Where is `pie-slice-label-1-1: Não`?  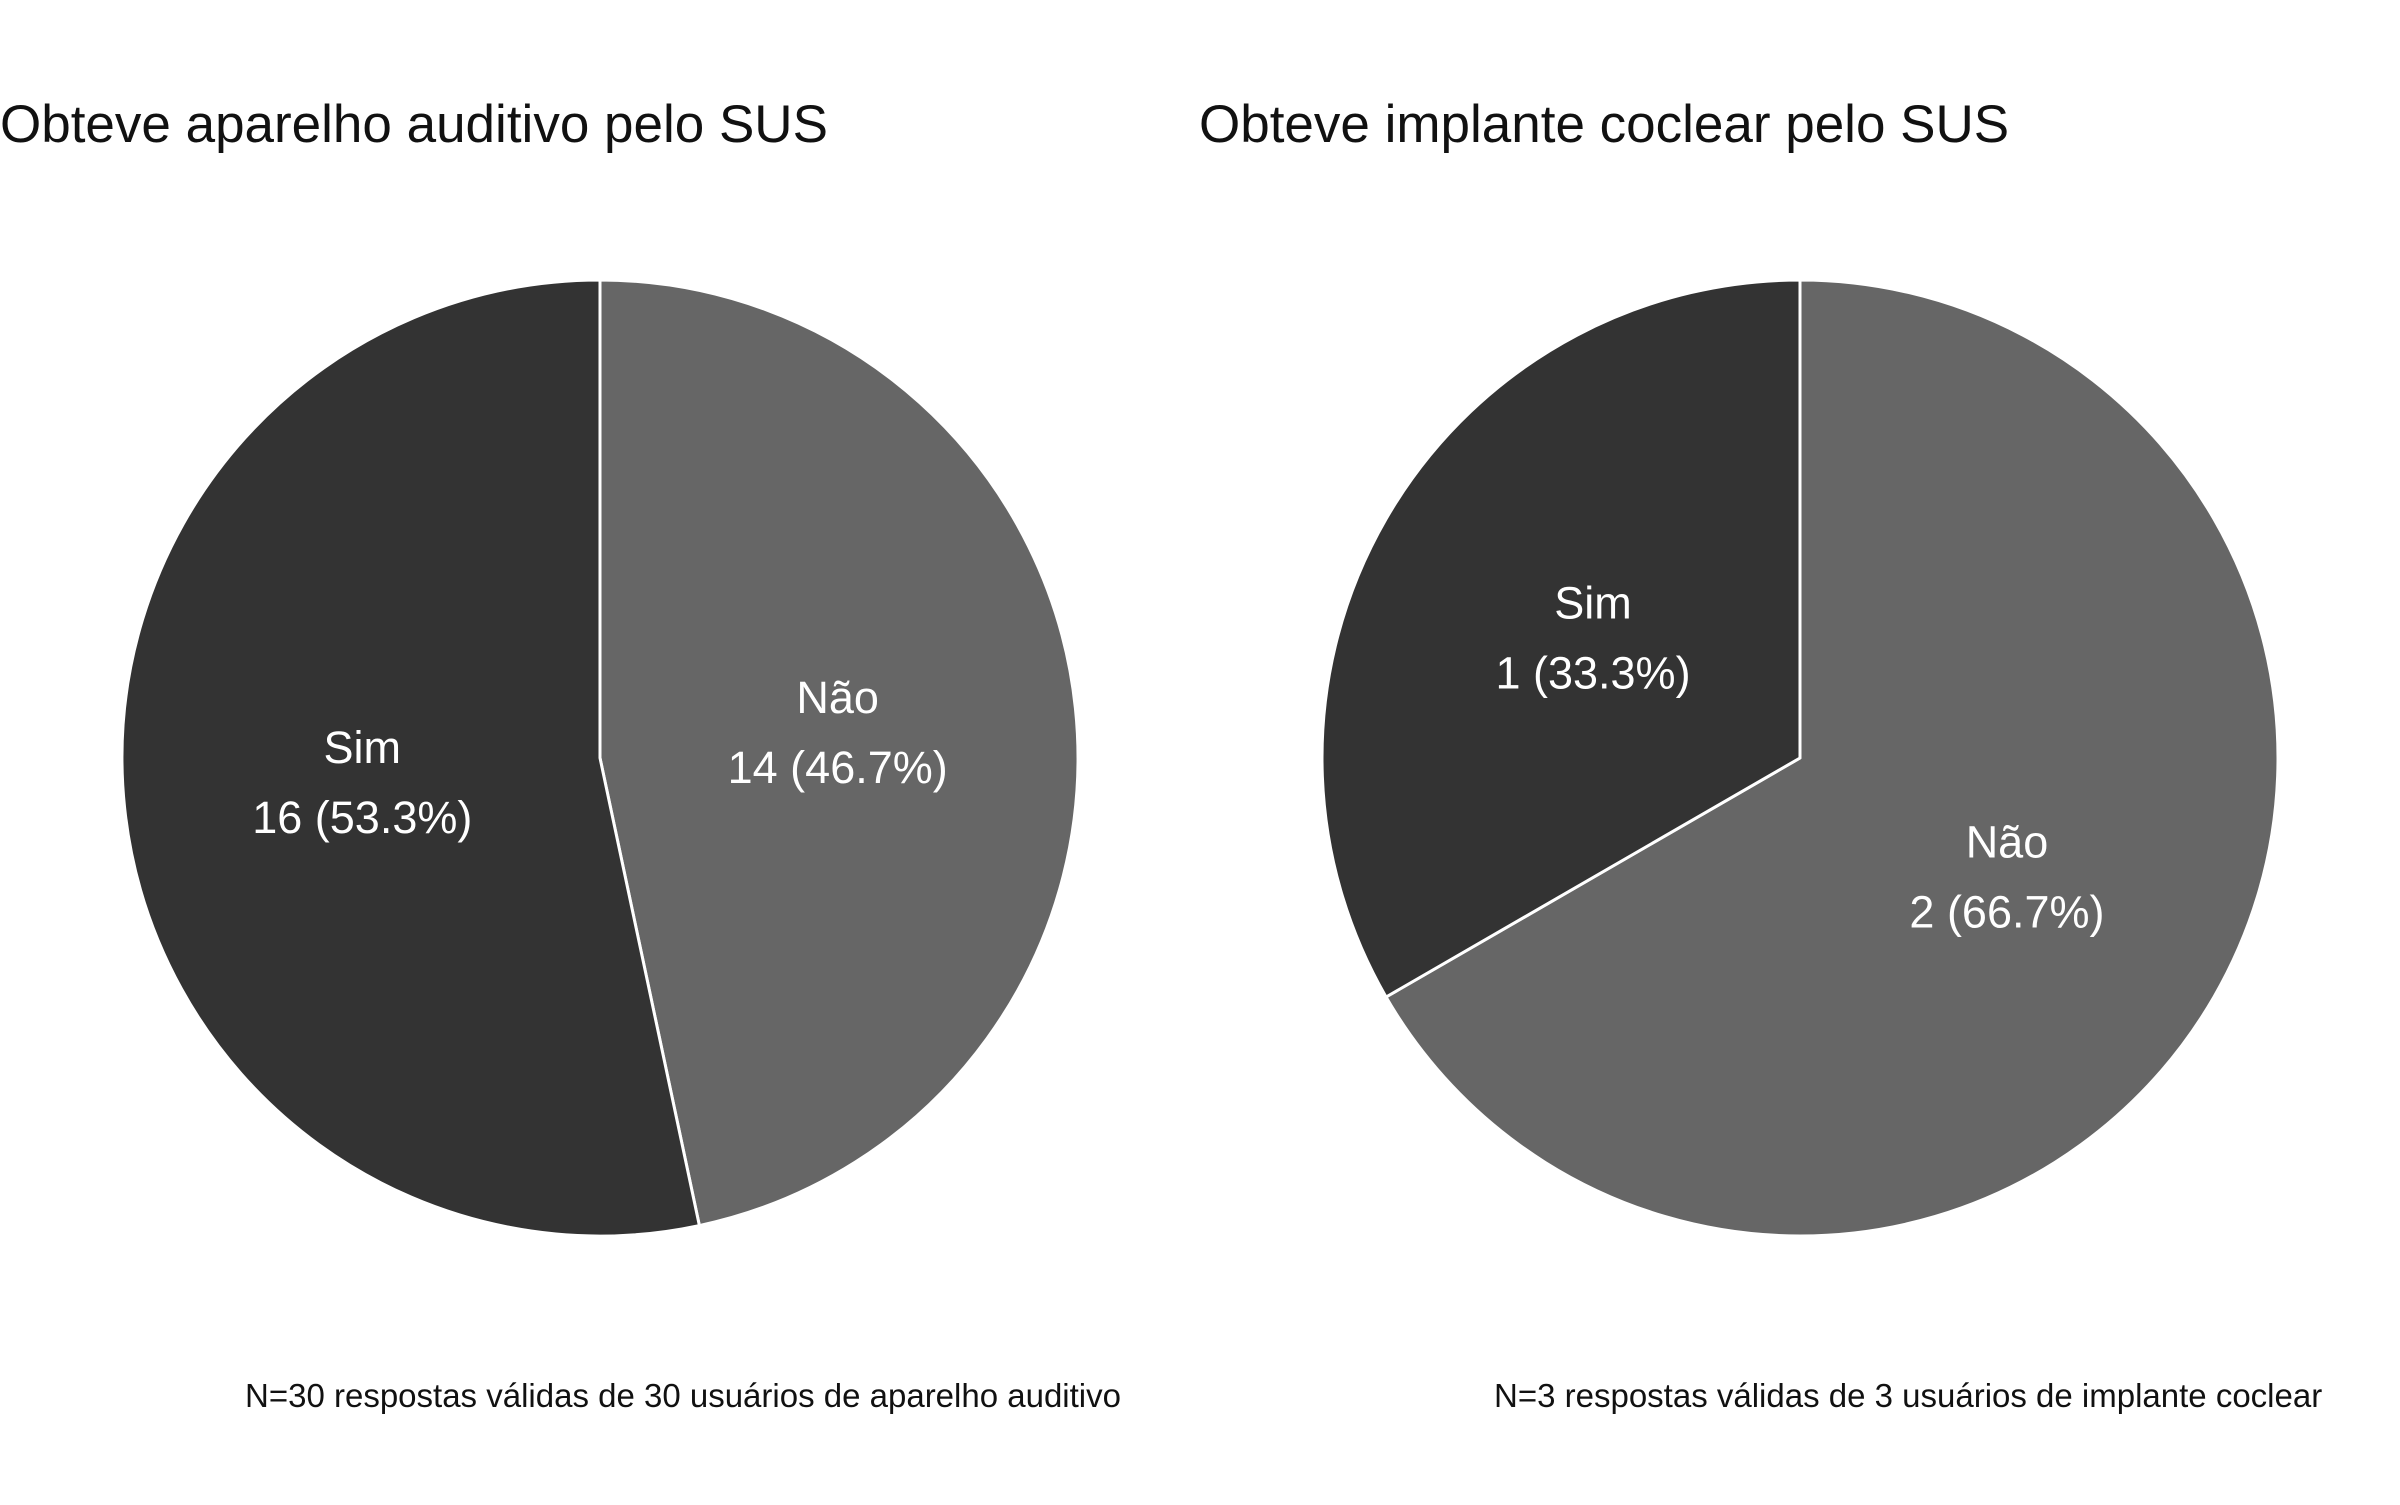 pie-slice-label-1-1: Não is located at coordinates (837, 697).